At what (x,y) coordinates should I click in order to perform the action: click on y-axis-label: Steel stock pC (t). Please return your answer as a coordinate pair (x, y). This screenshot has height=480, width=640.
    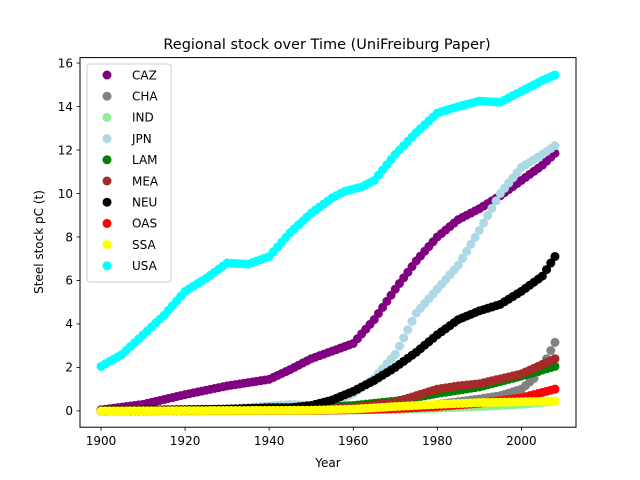
    Looking at the image, I should click on (39, 242).